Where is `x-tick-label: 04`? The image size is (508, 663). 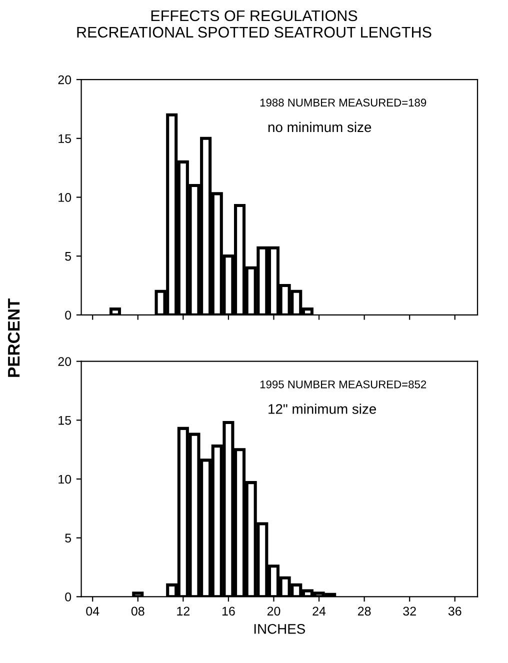
x-tick-label: 04 is located at coordinates (93, 611).